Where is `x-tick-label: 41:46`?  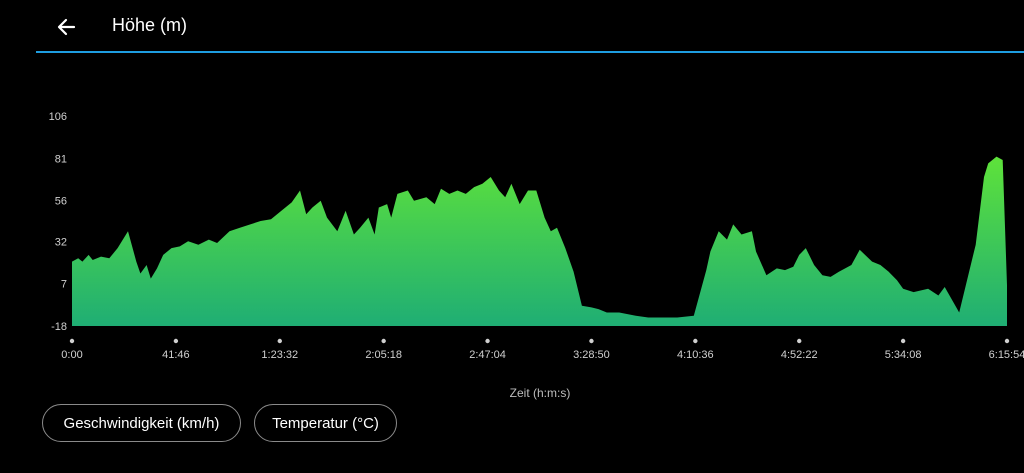 x-tick-label: 41:46 is located at coordinates (176, 355).